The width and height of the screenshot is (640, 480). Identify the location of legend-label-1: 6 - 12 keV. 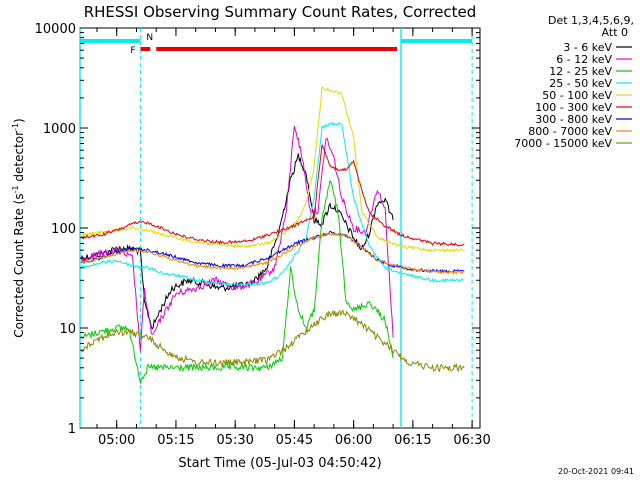
(584, 59).